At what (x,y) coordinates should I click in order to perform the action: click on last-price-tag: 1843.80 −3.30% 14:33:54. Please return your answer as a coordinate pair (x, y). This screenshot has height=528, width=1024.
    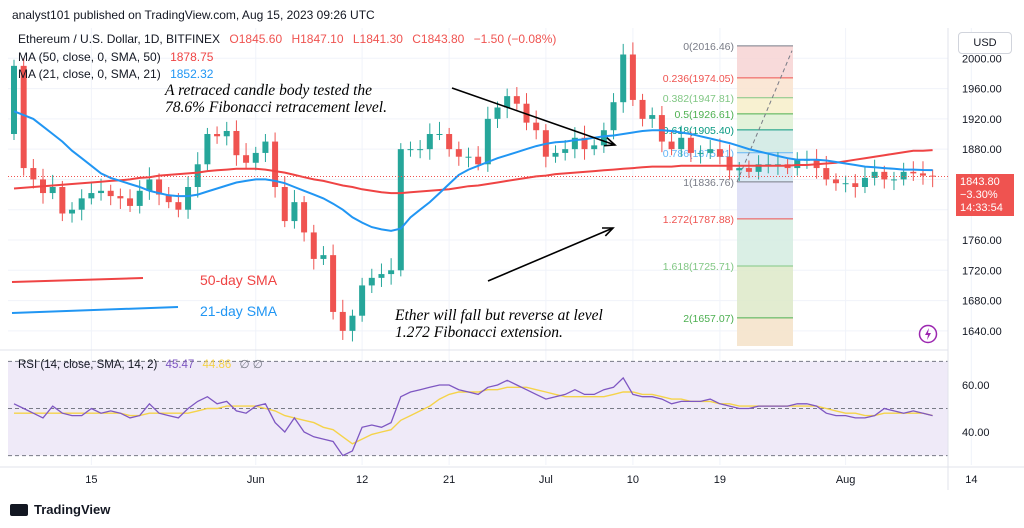
    Looking at the image, I should click on (985, 195).